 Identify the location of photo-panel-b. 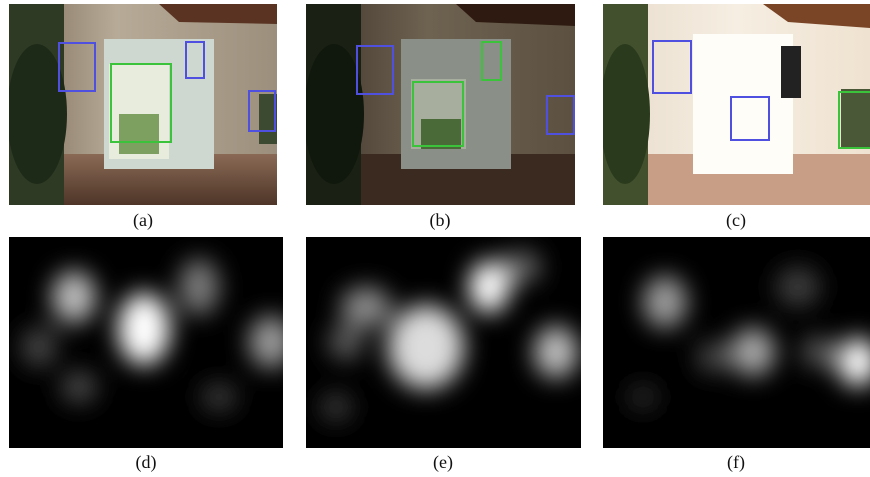
(440, 104).